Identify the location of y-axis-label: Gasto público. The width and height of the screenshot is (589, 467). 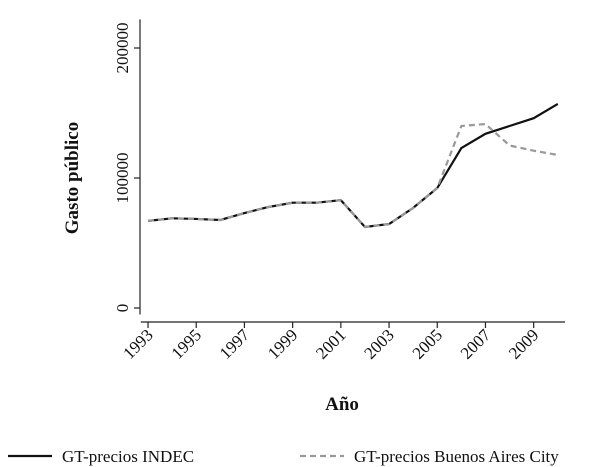
(72, 178).